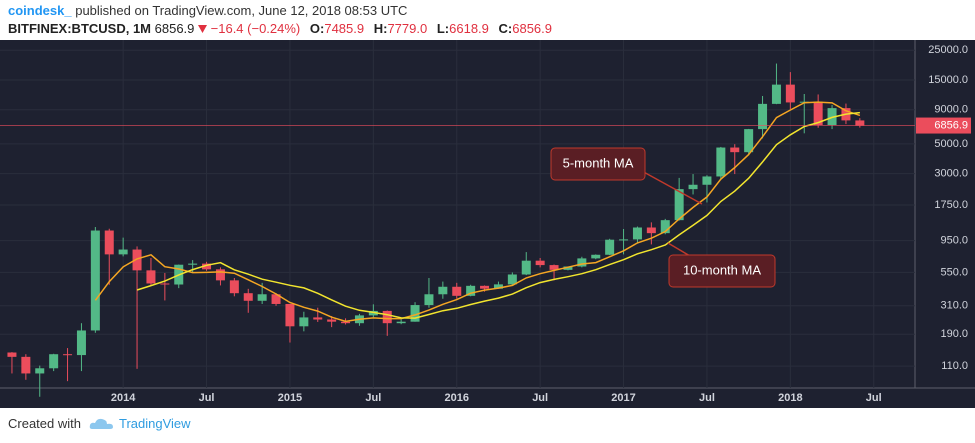 The height and width of the screenshot is (443, 975). Describe the element at coordinates (123, 398) in the screenshot. I see `x-tick-label: 2014` at that location.